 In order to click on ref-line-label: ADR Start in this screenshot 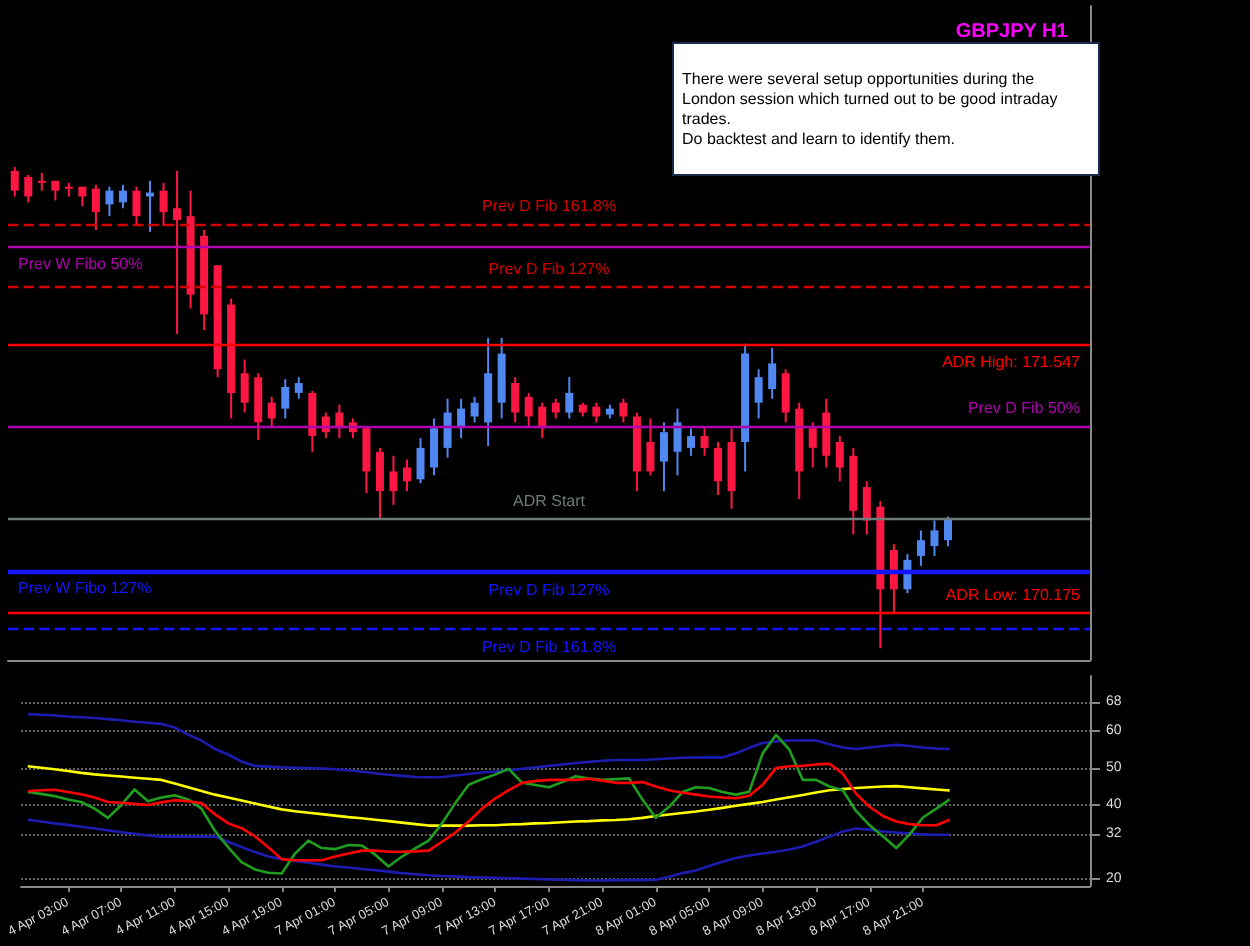, I will do `click(549, 500)`.